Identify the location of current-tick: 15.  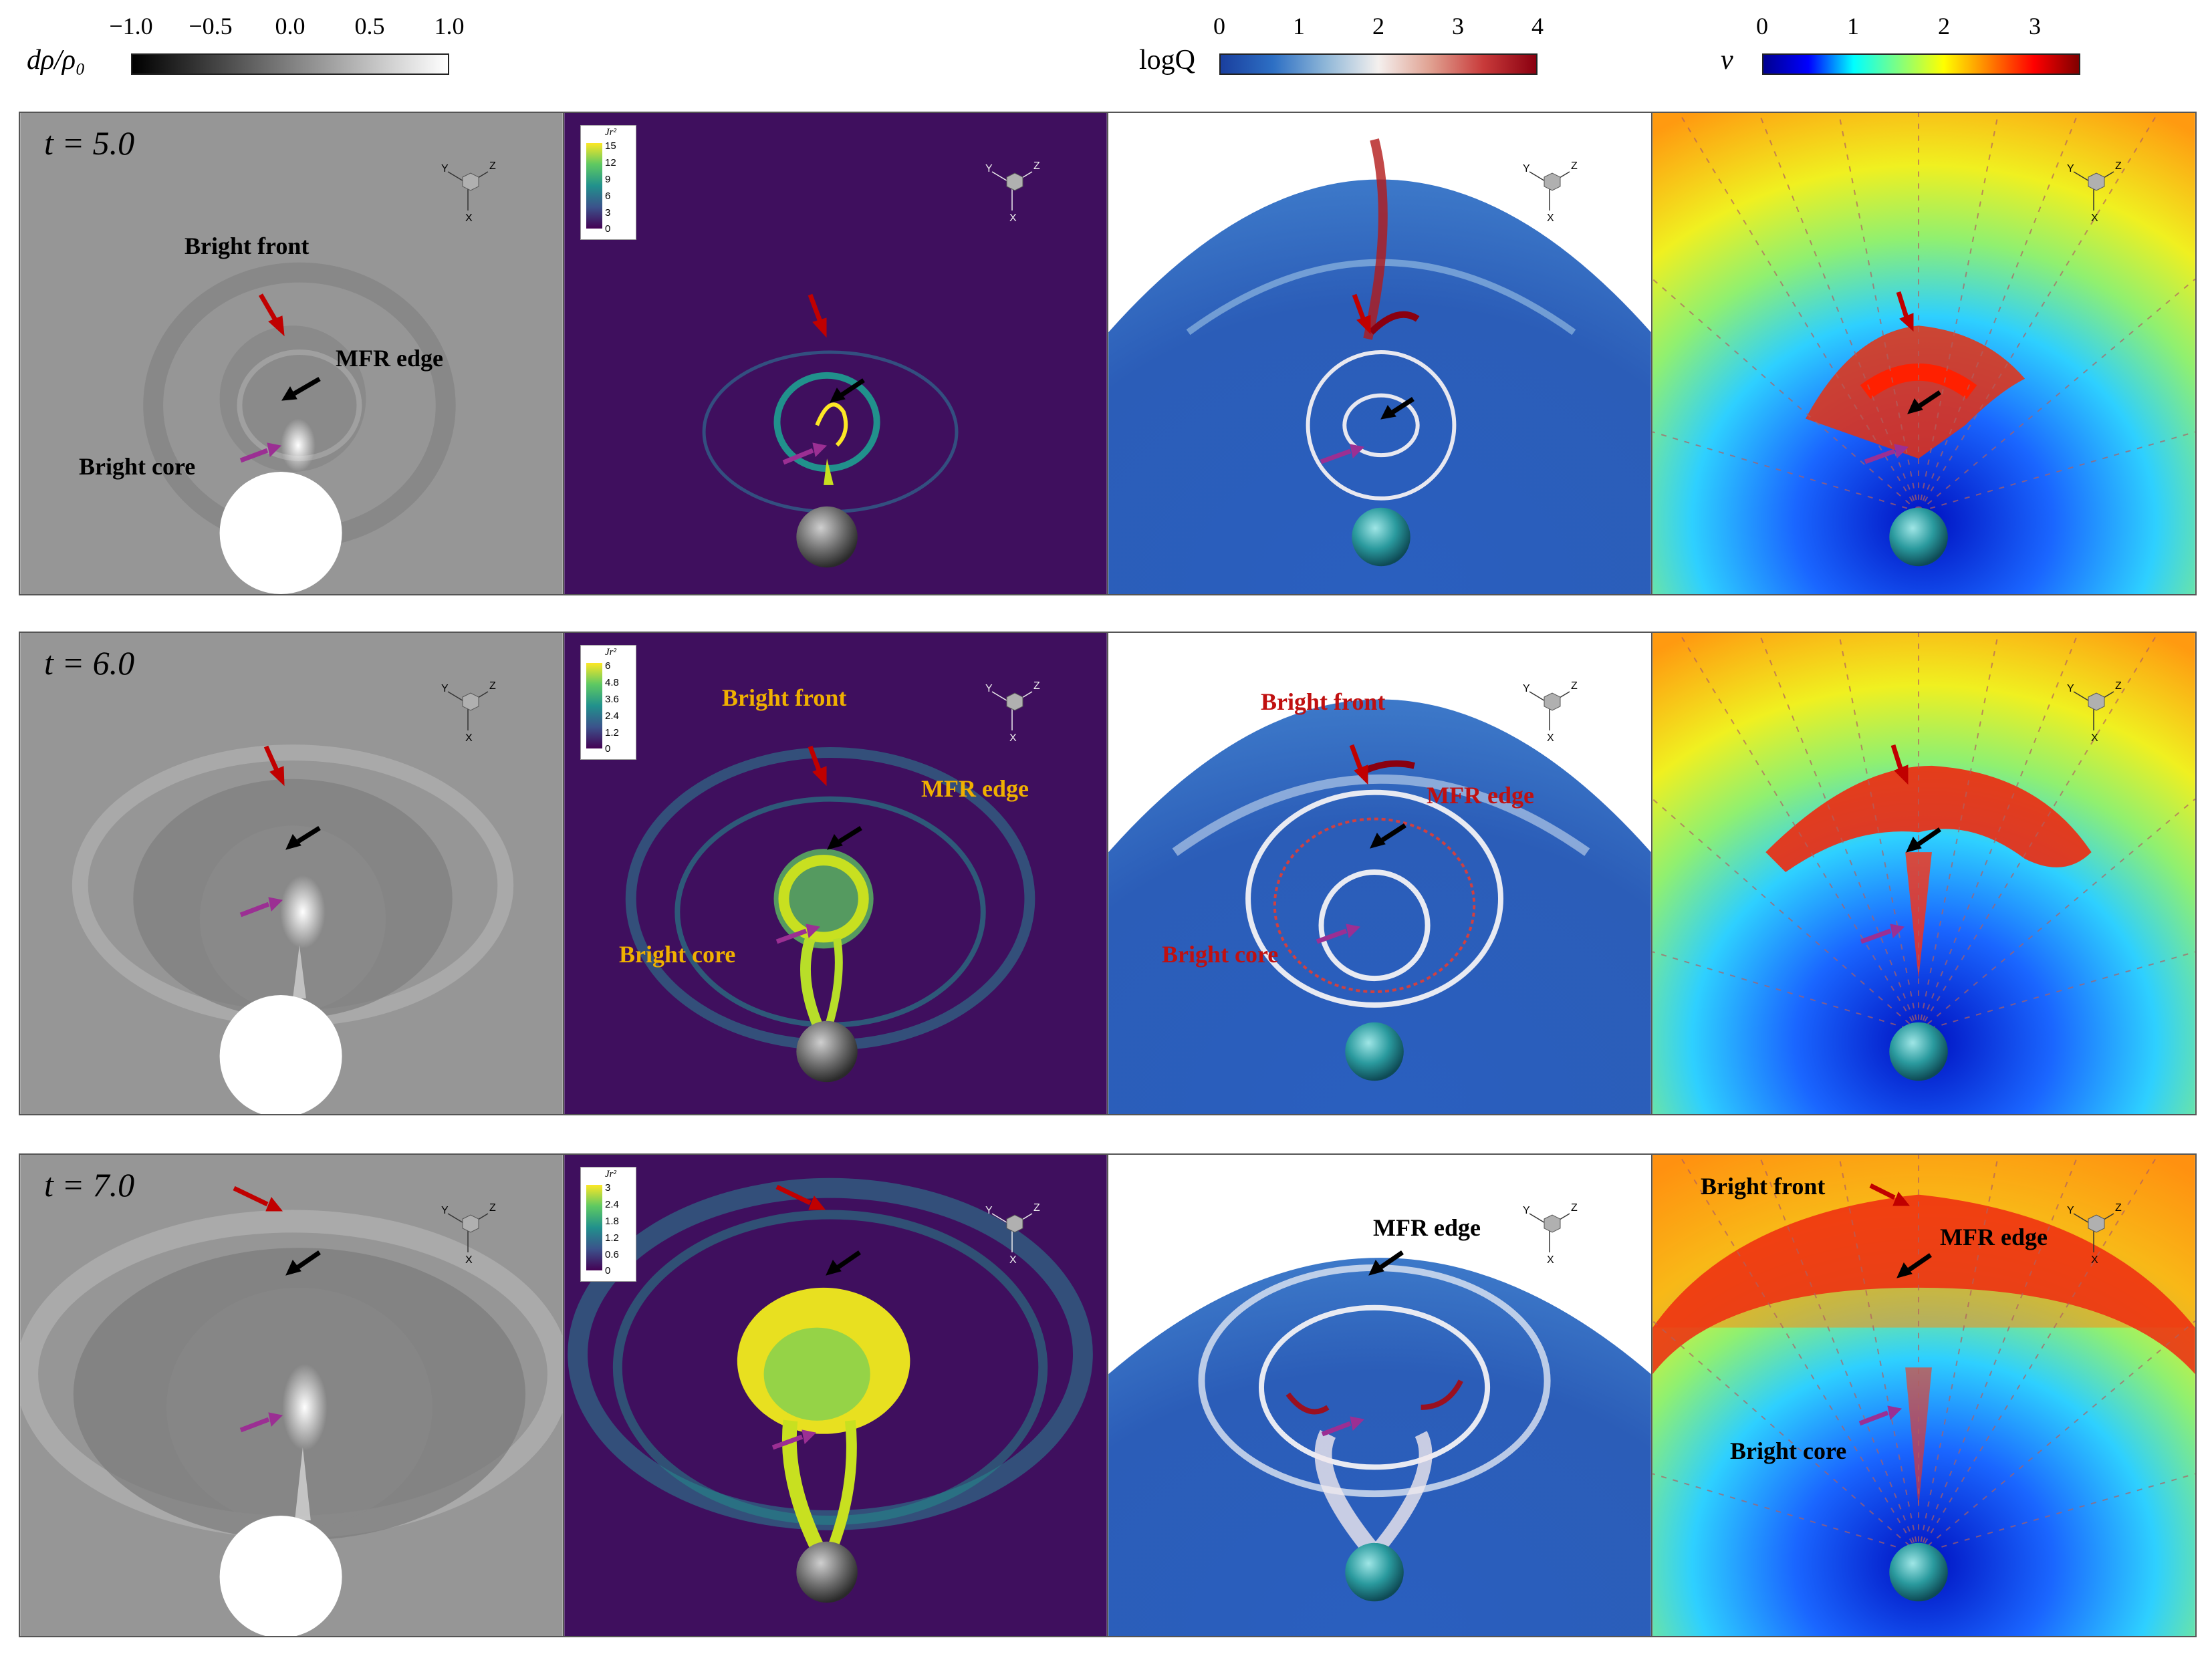
(610, 146).